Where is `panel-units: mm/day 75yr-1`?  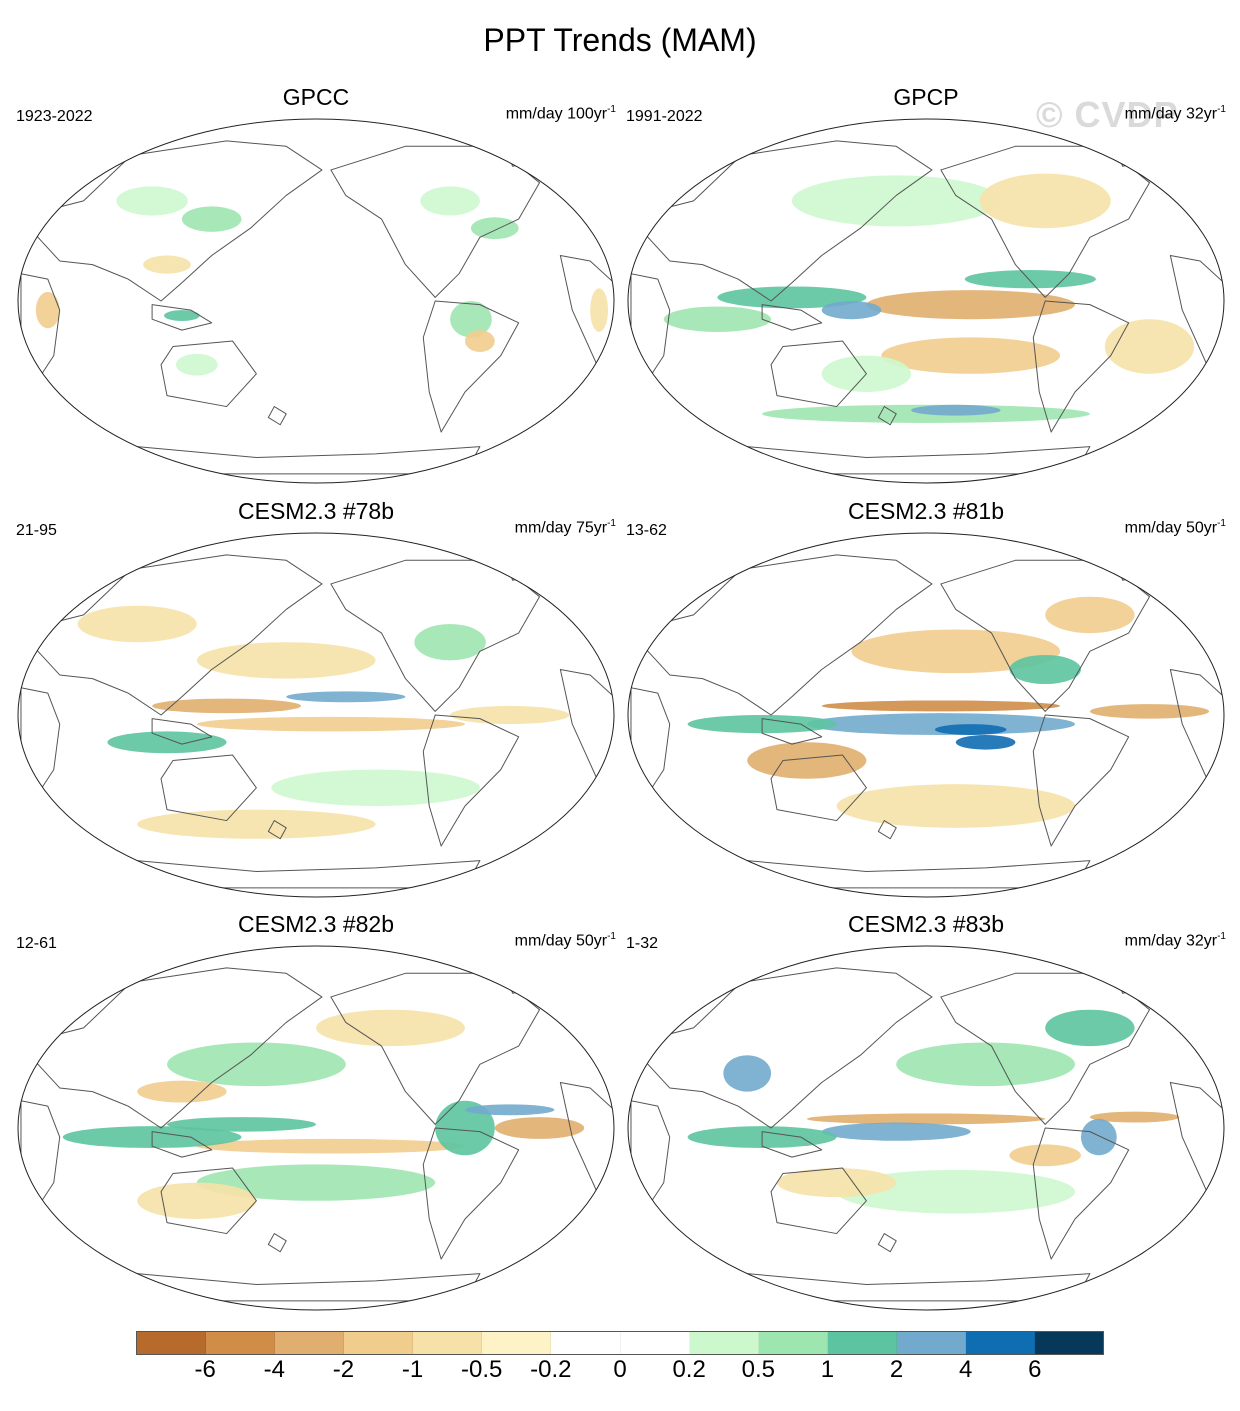 panel-units: mm/day 75yr-1 is located at coordinates (565, 527).